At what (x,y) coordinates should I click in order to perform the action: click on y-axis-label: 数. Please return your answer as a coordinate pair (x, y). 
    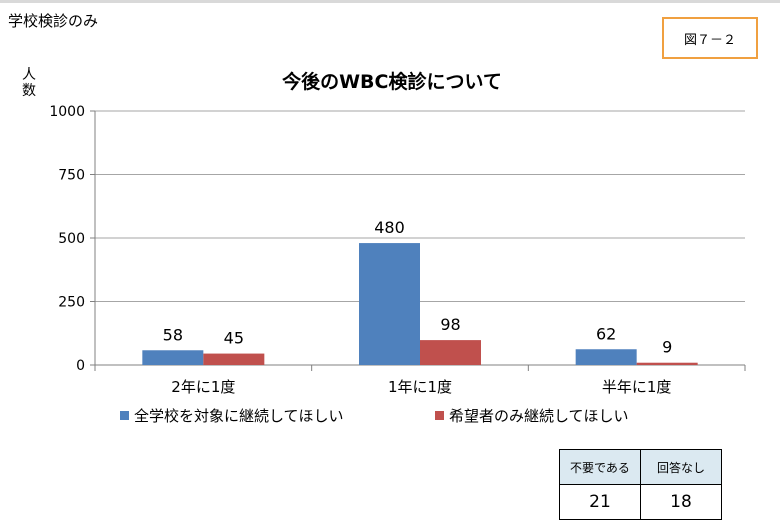
    Looking at the image, I should click on (29, 91).